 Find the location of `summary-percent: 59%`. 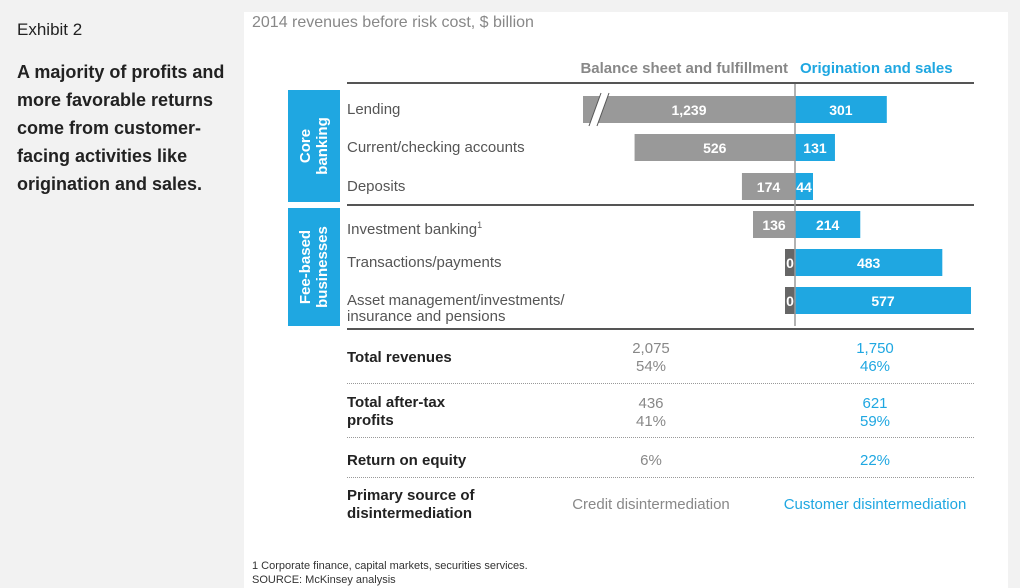

summary-percent: 59% is located at coordinates (875, 421).